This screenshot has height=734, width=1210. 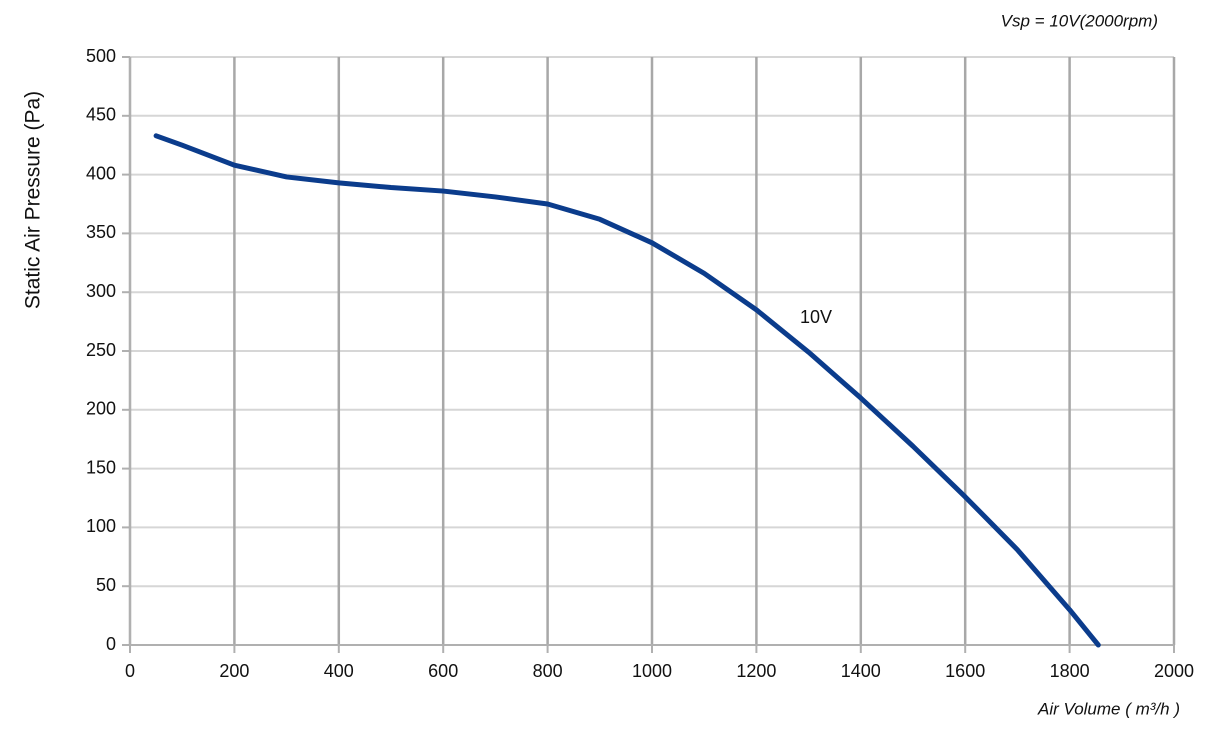 What do you see at coordinates (101, 232) in the screenshot?
I see `y-tick-label: 350` at bounding box center [101, 232].